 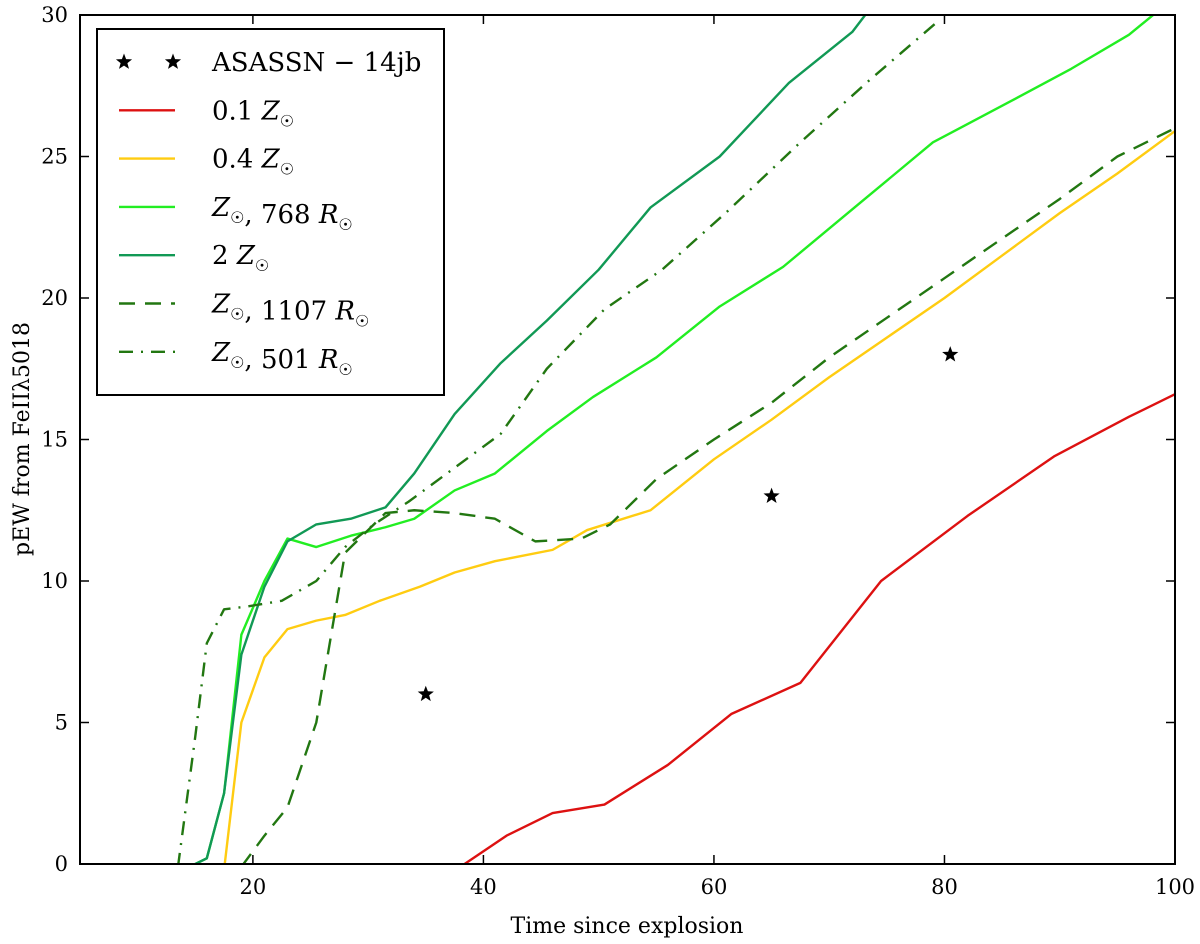 What do you see at coordinates (61, 723) in the screenshot?
I see `y-tick-label: 5` at bounding box center [61, 723].